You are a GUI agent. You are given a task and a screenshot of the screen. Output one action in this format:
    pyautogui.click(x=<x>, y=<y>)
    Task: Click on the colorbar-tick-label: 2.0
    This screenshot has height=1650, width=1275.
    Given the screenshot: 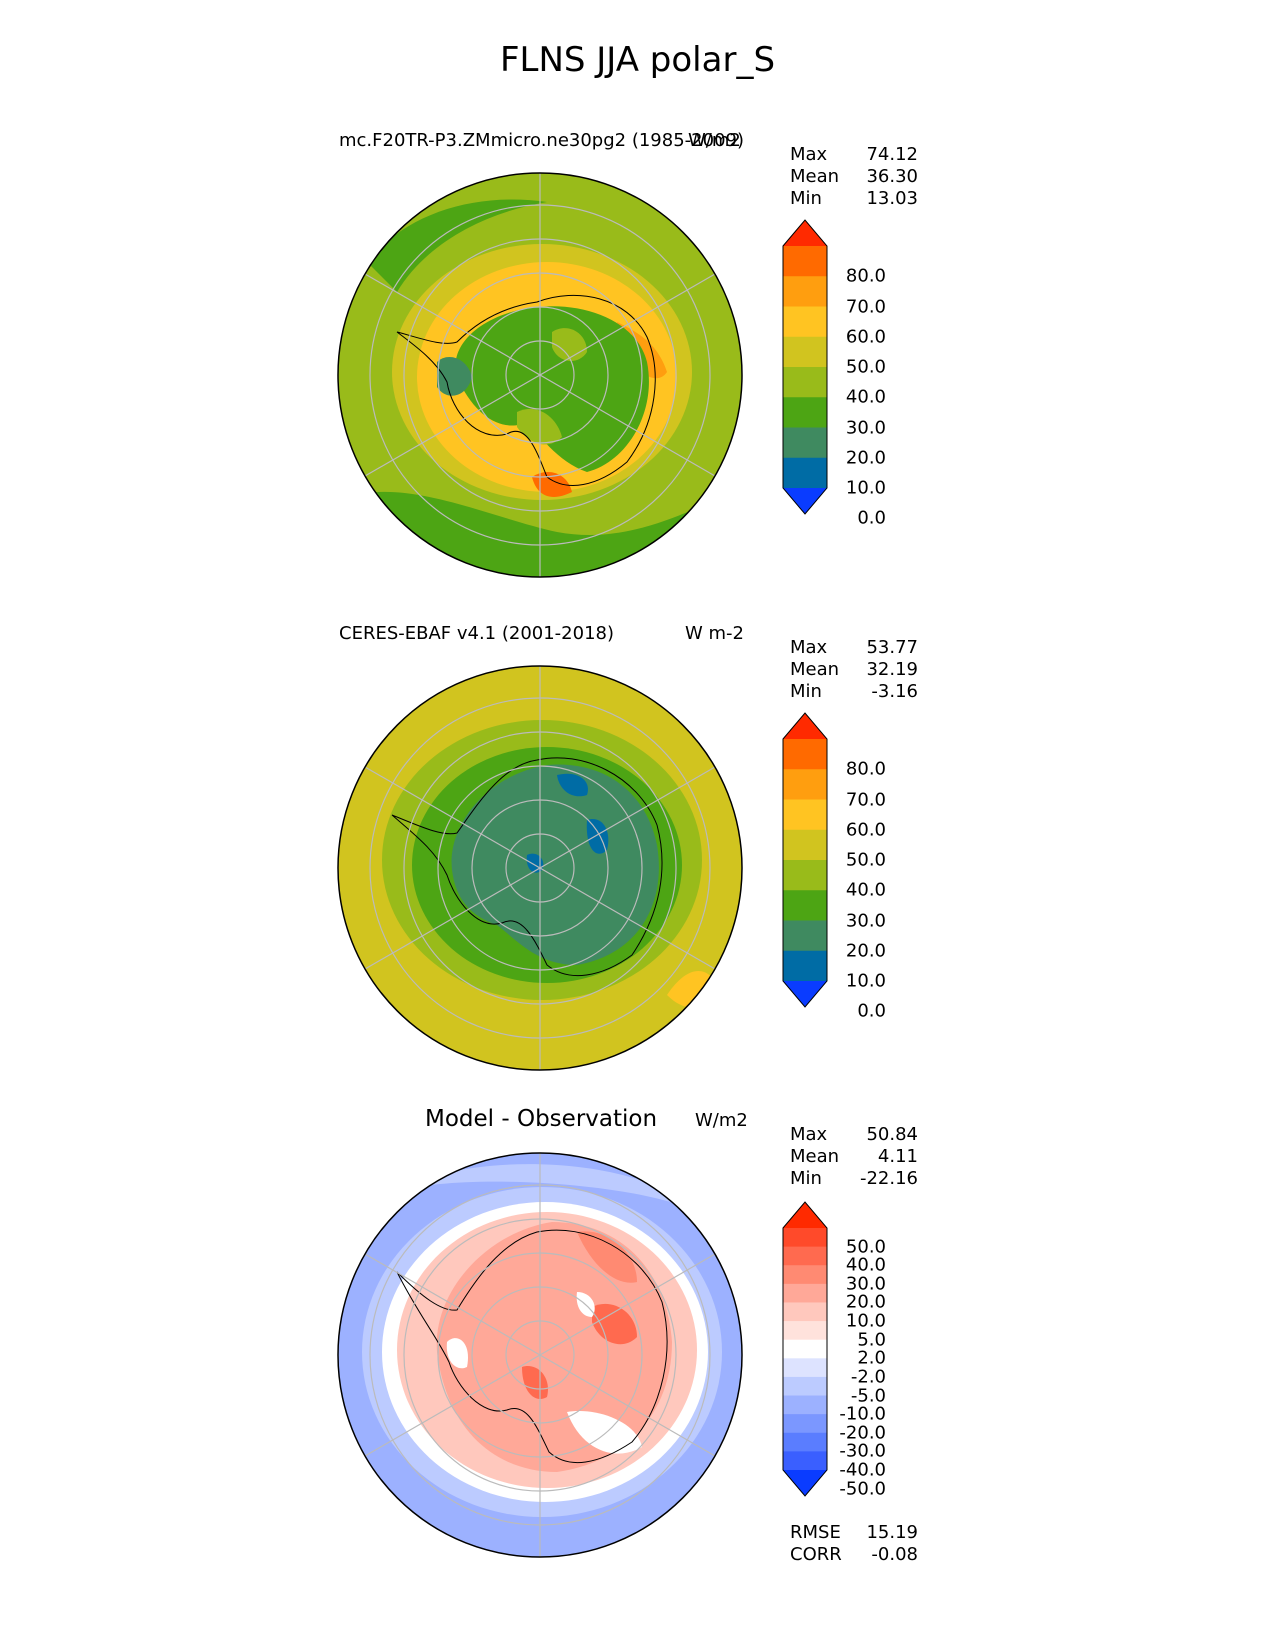 What is the action you would take?
    pyautogui.click(x=871, y=1358)
    